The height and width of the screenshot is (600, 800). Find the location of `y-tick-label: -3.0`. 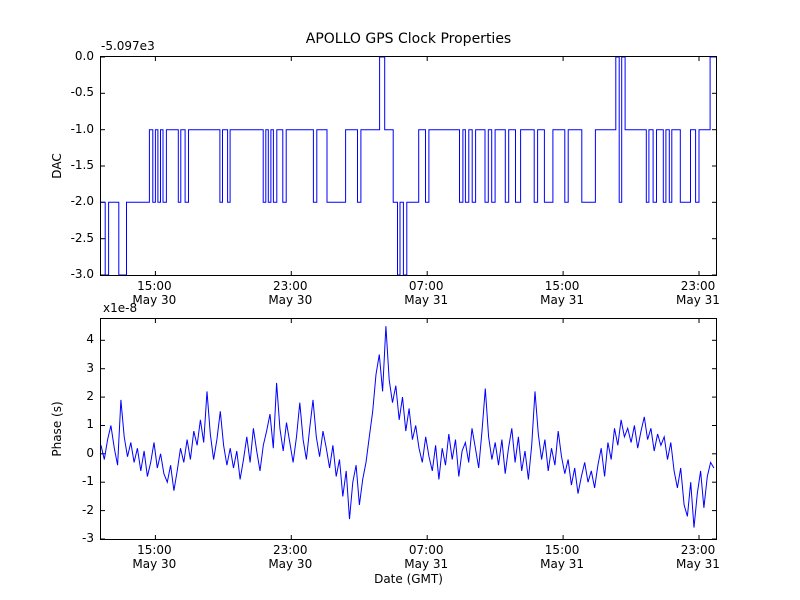

y-tick-label: -3.0 is located at coordinates (82, 274).